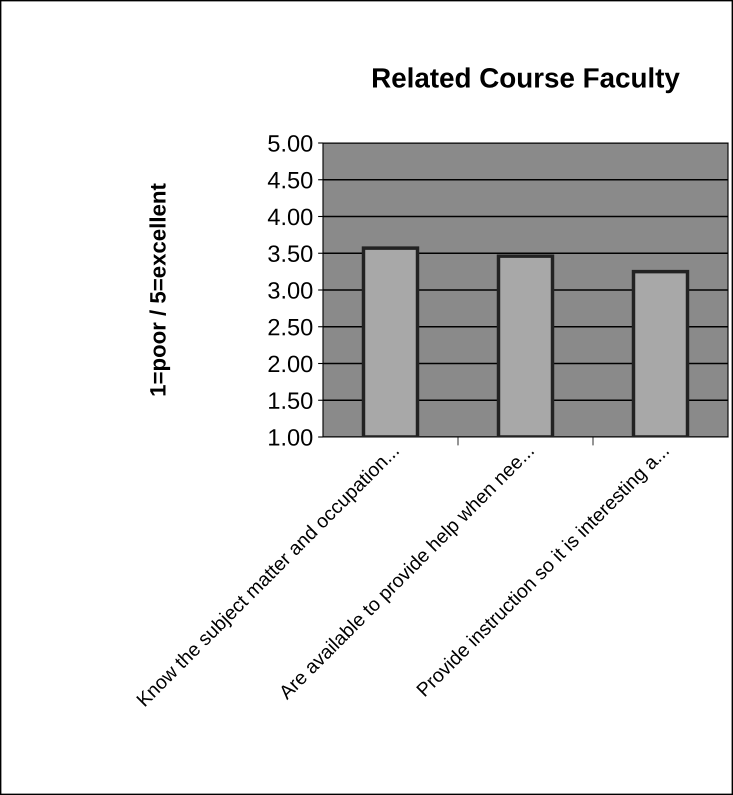  What do you see at coordinates (290, 290) in the screenshot?
I see `y-tick-label: 3.00` at bounding box center [290, 290].